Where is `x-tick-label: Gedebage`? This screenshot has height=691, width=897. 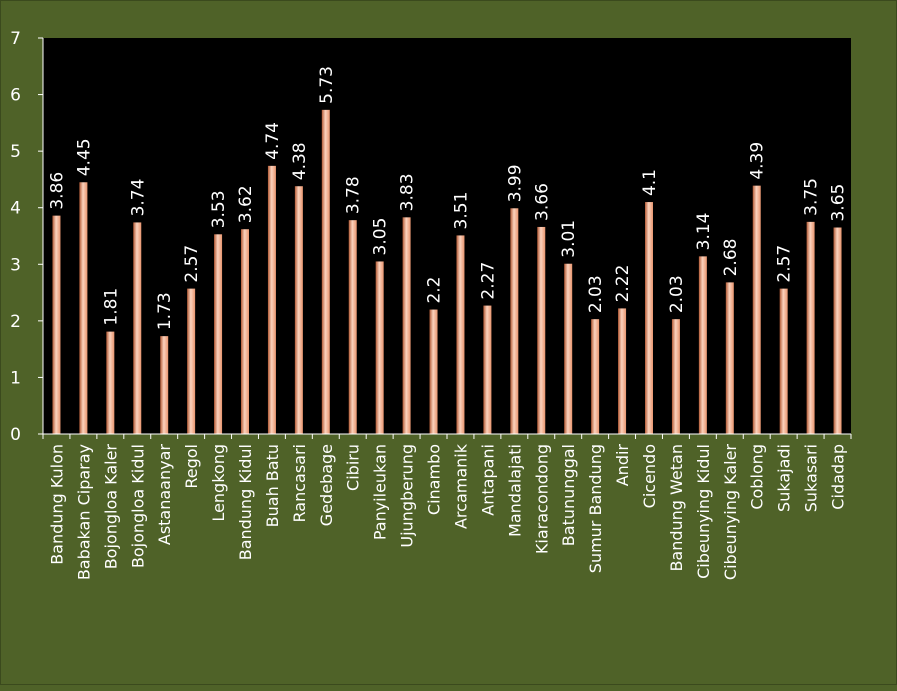
x-tick-label: Gedebage is located at coordinates (326, 485).